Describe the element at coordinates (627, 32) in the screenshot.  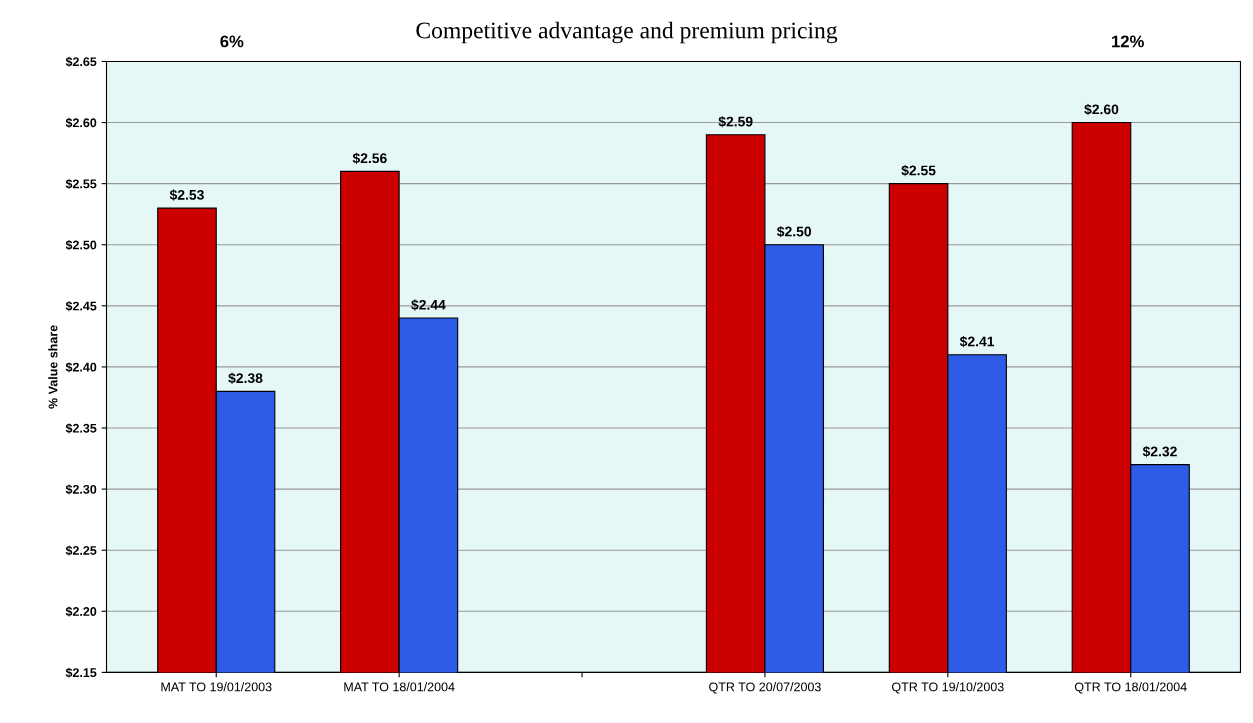
I see `chart-title: Competitive advantage and premium pricing` at that location.